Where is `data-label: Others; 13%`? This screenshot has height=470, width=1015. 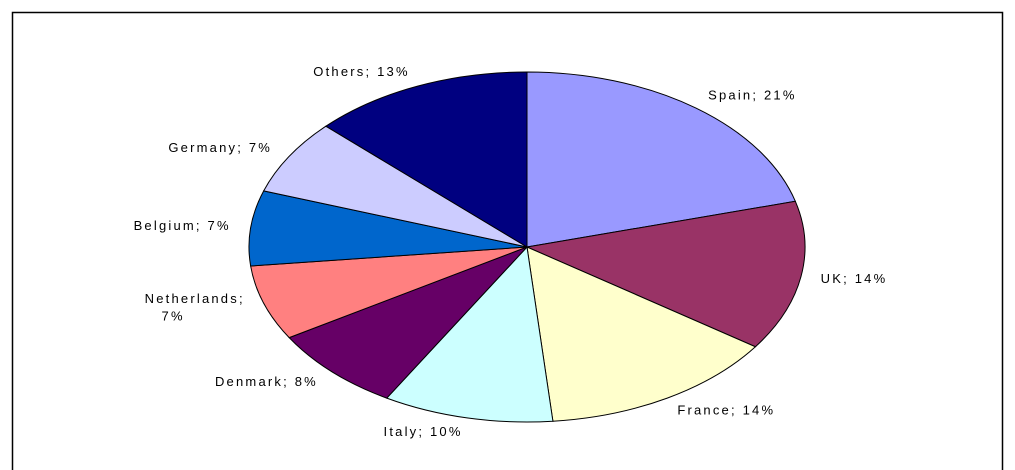 data-label: Others; 13% is located at coordinates (361, 71).